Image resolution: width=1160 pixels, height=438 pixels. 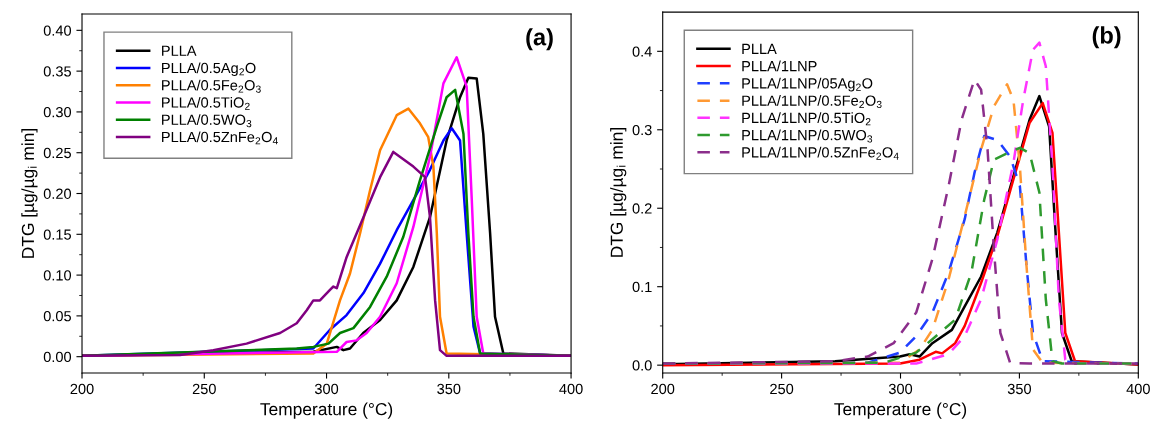 I want to click on y-tick-label: 0.40, so click(x=57, y=30).